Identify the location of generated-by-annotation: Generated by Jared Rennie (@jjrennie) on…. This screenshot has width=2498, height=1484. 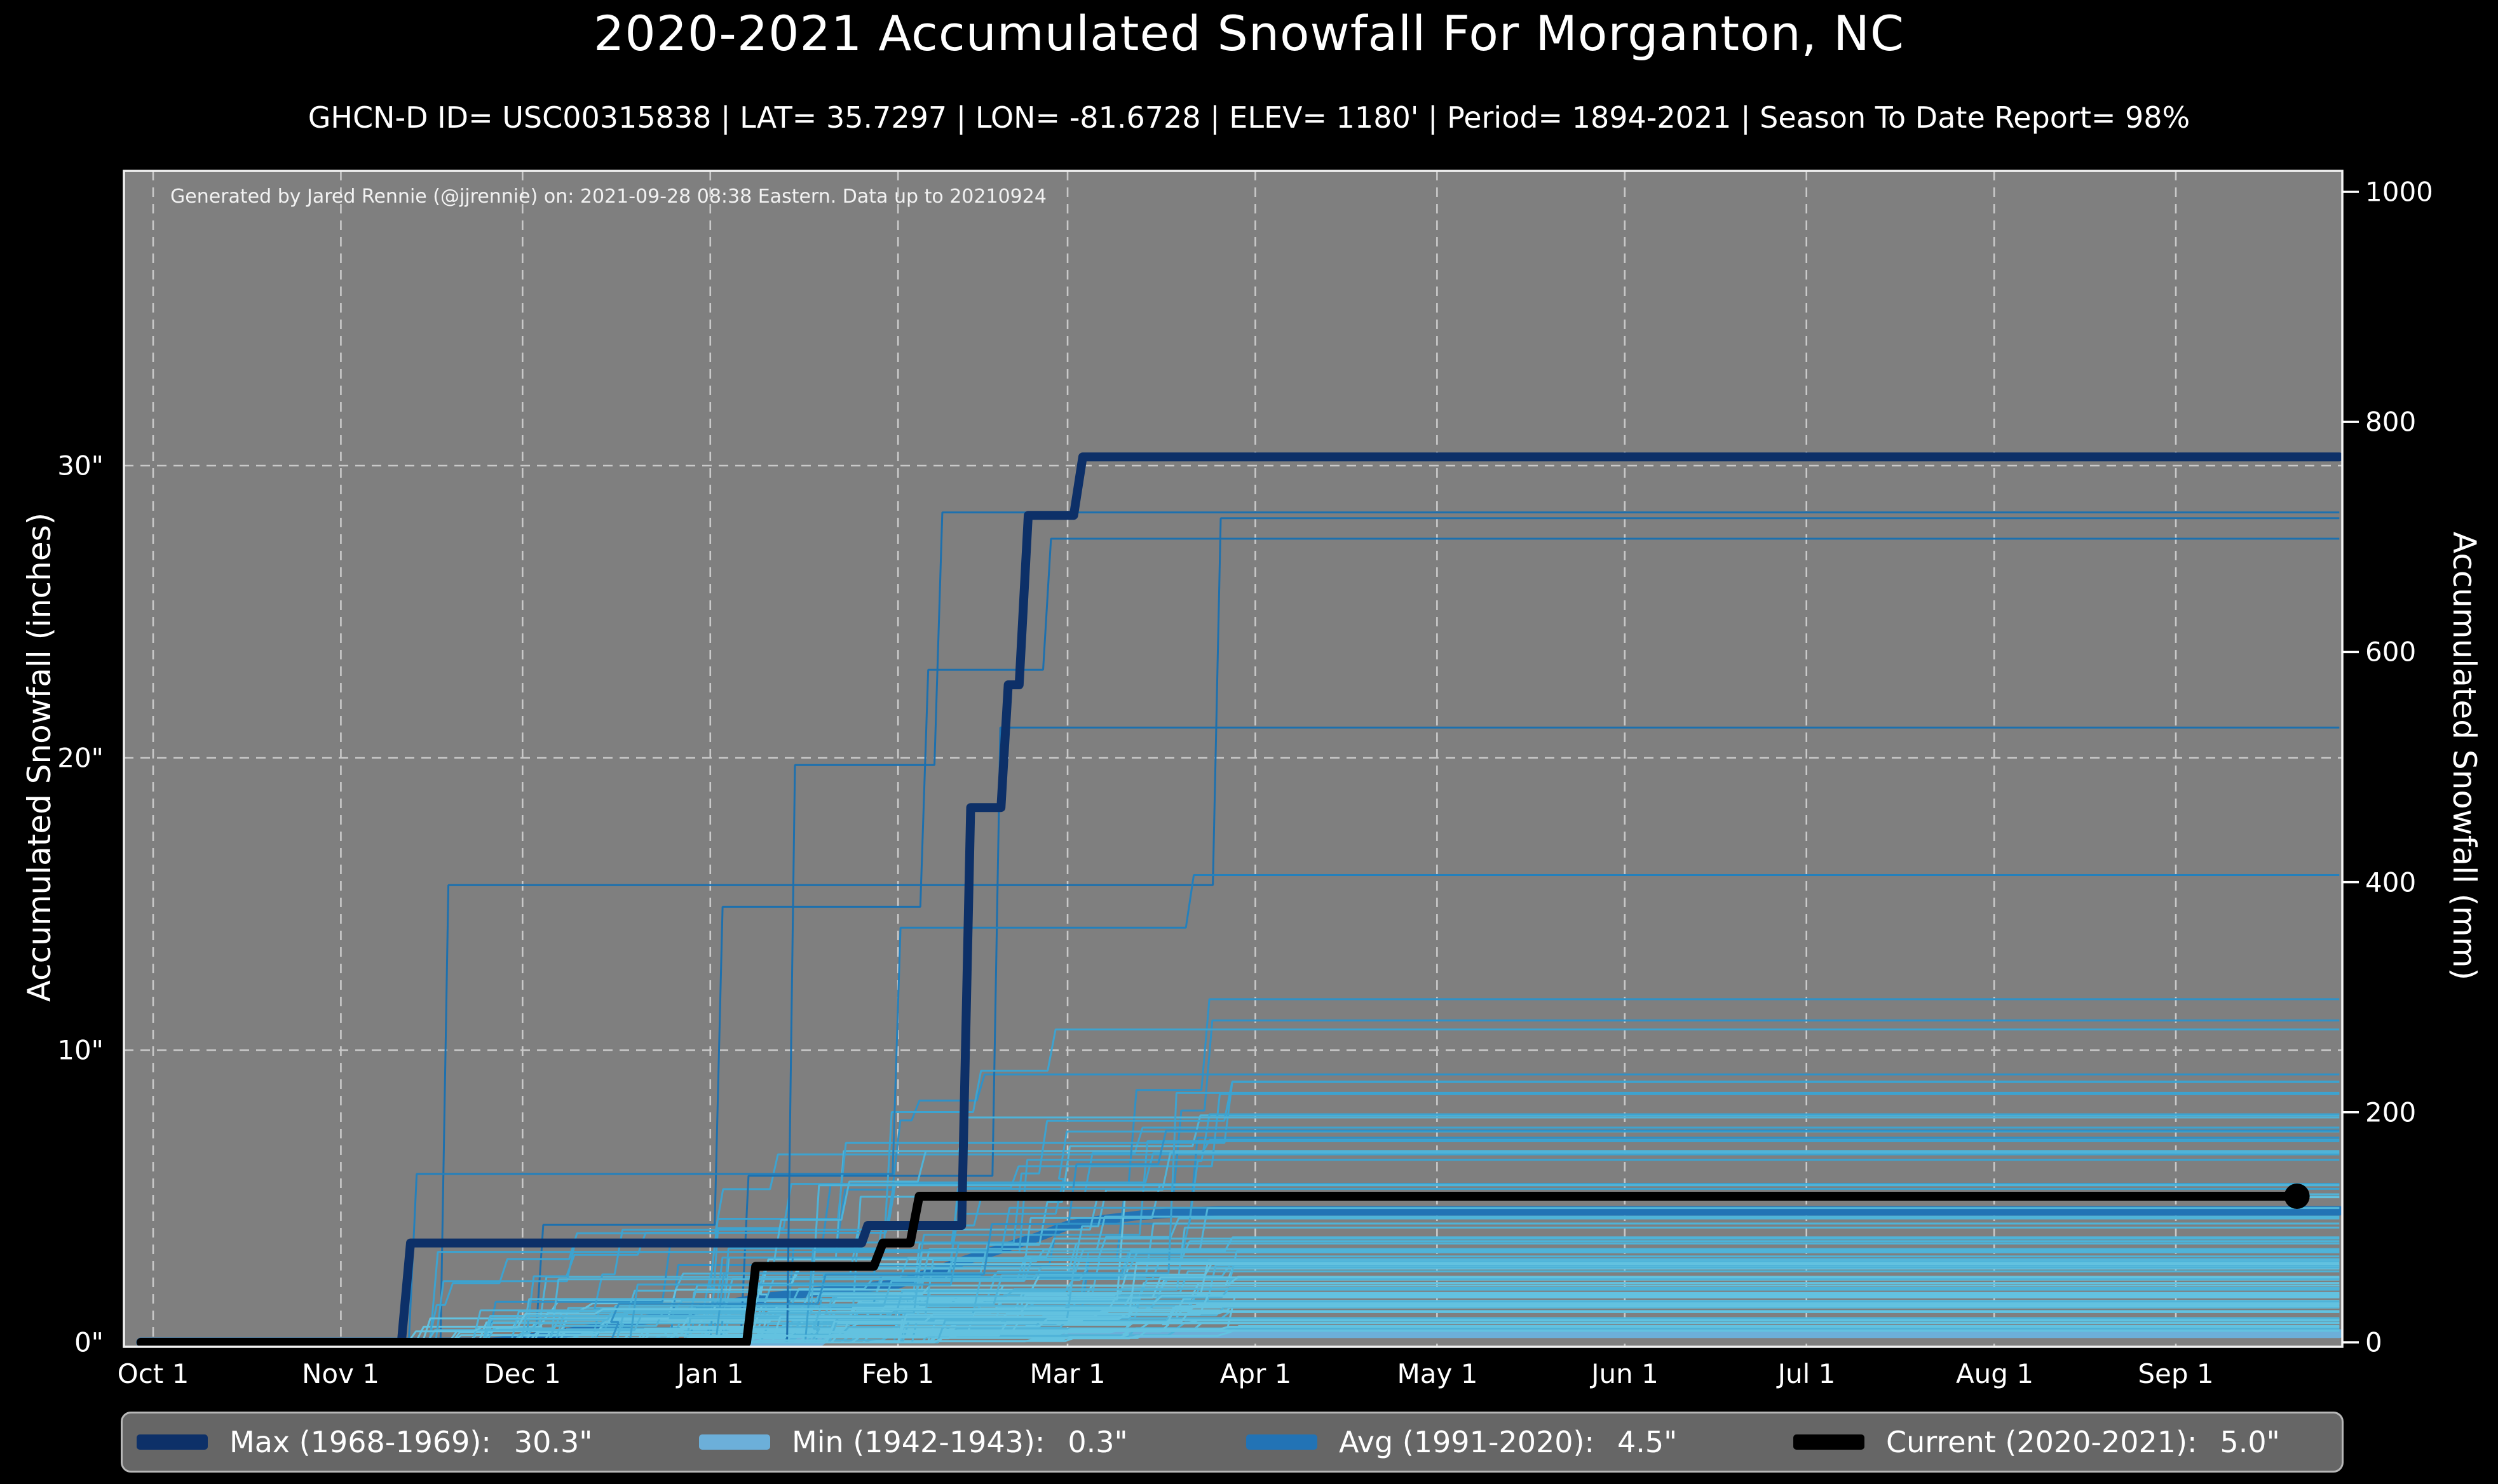
(608, 197).